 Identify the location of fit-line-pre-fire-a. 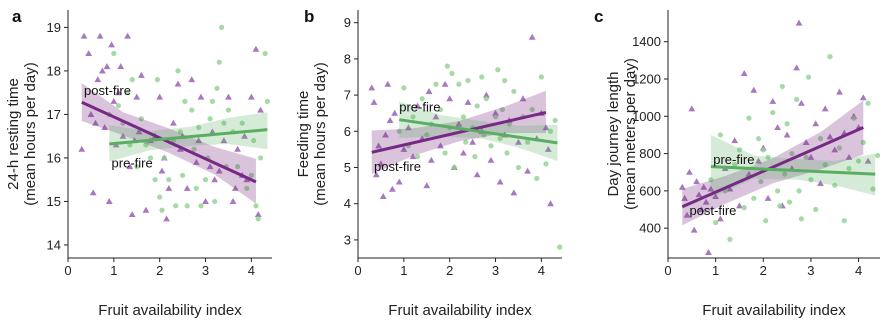
(188, 137).